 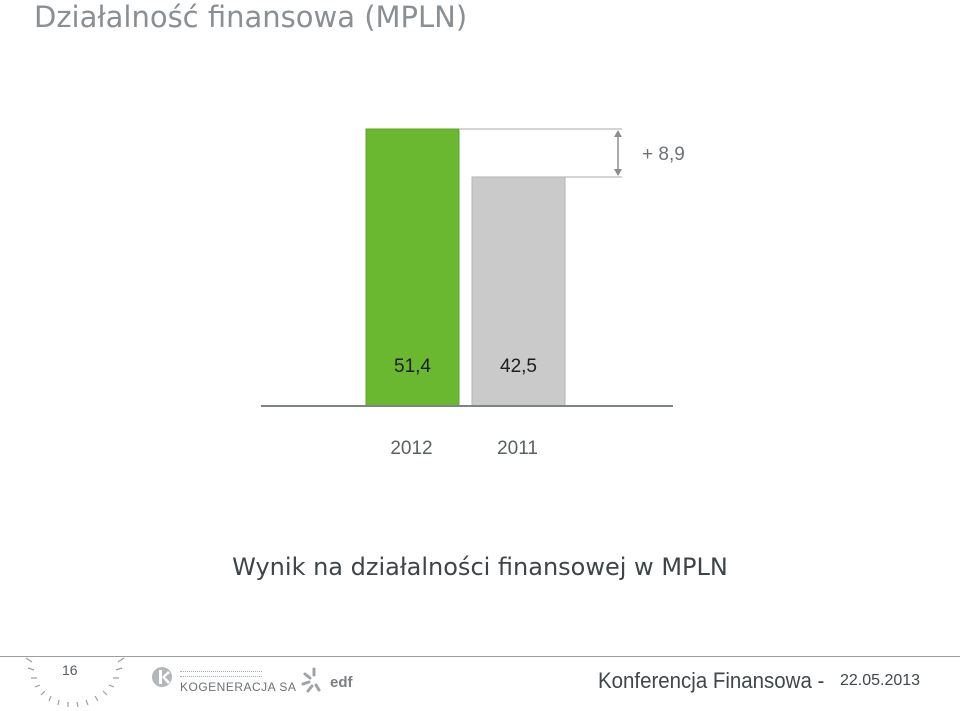 I want to click on kogeneracja-logo-text: KOGENERACJA SA, so click(x=238, y=687).